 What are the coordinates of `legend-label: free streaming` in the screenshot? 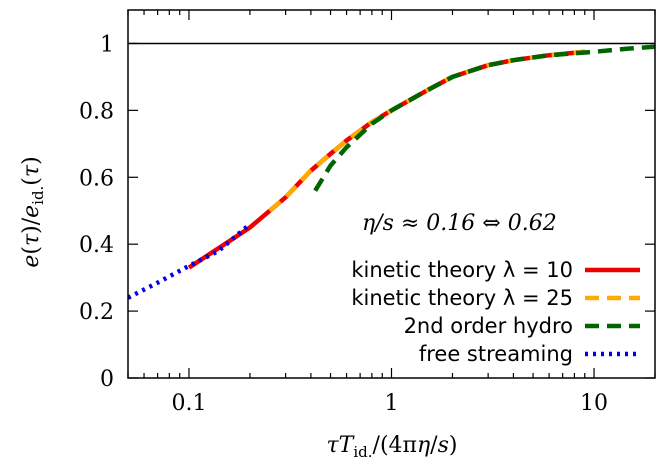 It's located at (496, 354).